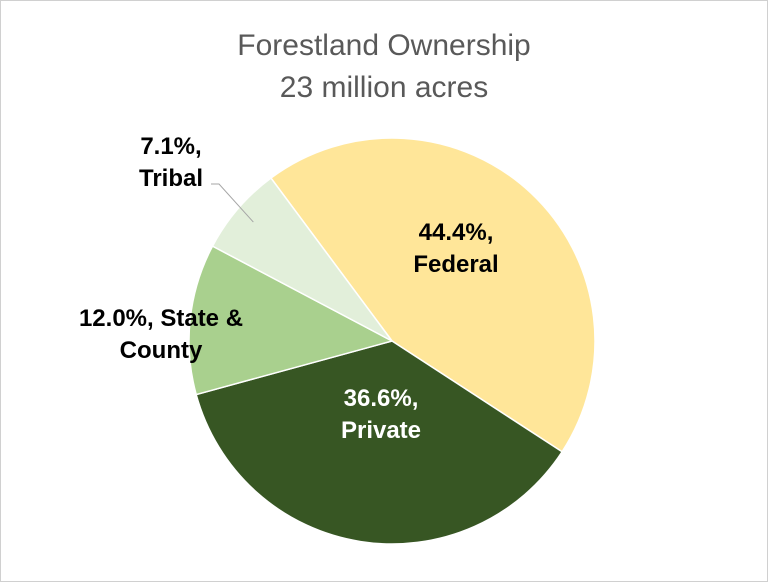 The height and width of the screenshot is (582, 768). Describe the element at coordinates (381, 430) in the screenshot. I see `category-label: Private` at that location.